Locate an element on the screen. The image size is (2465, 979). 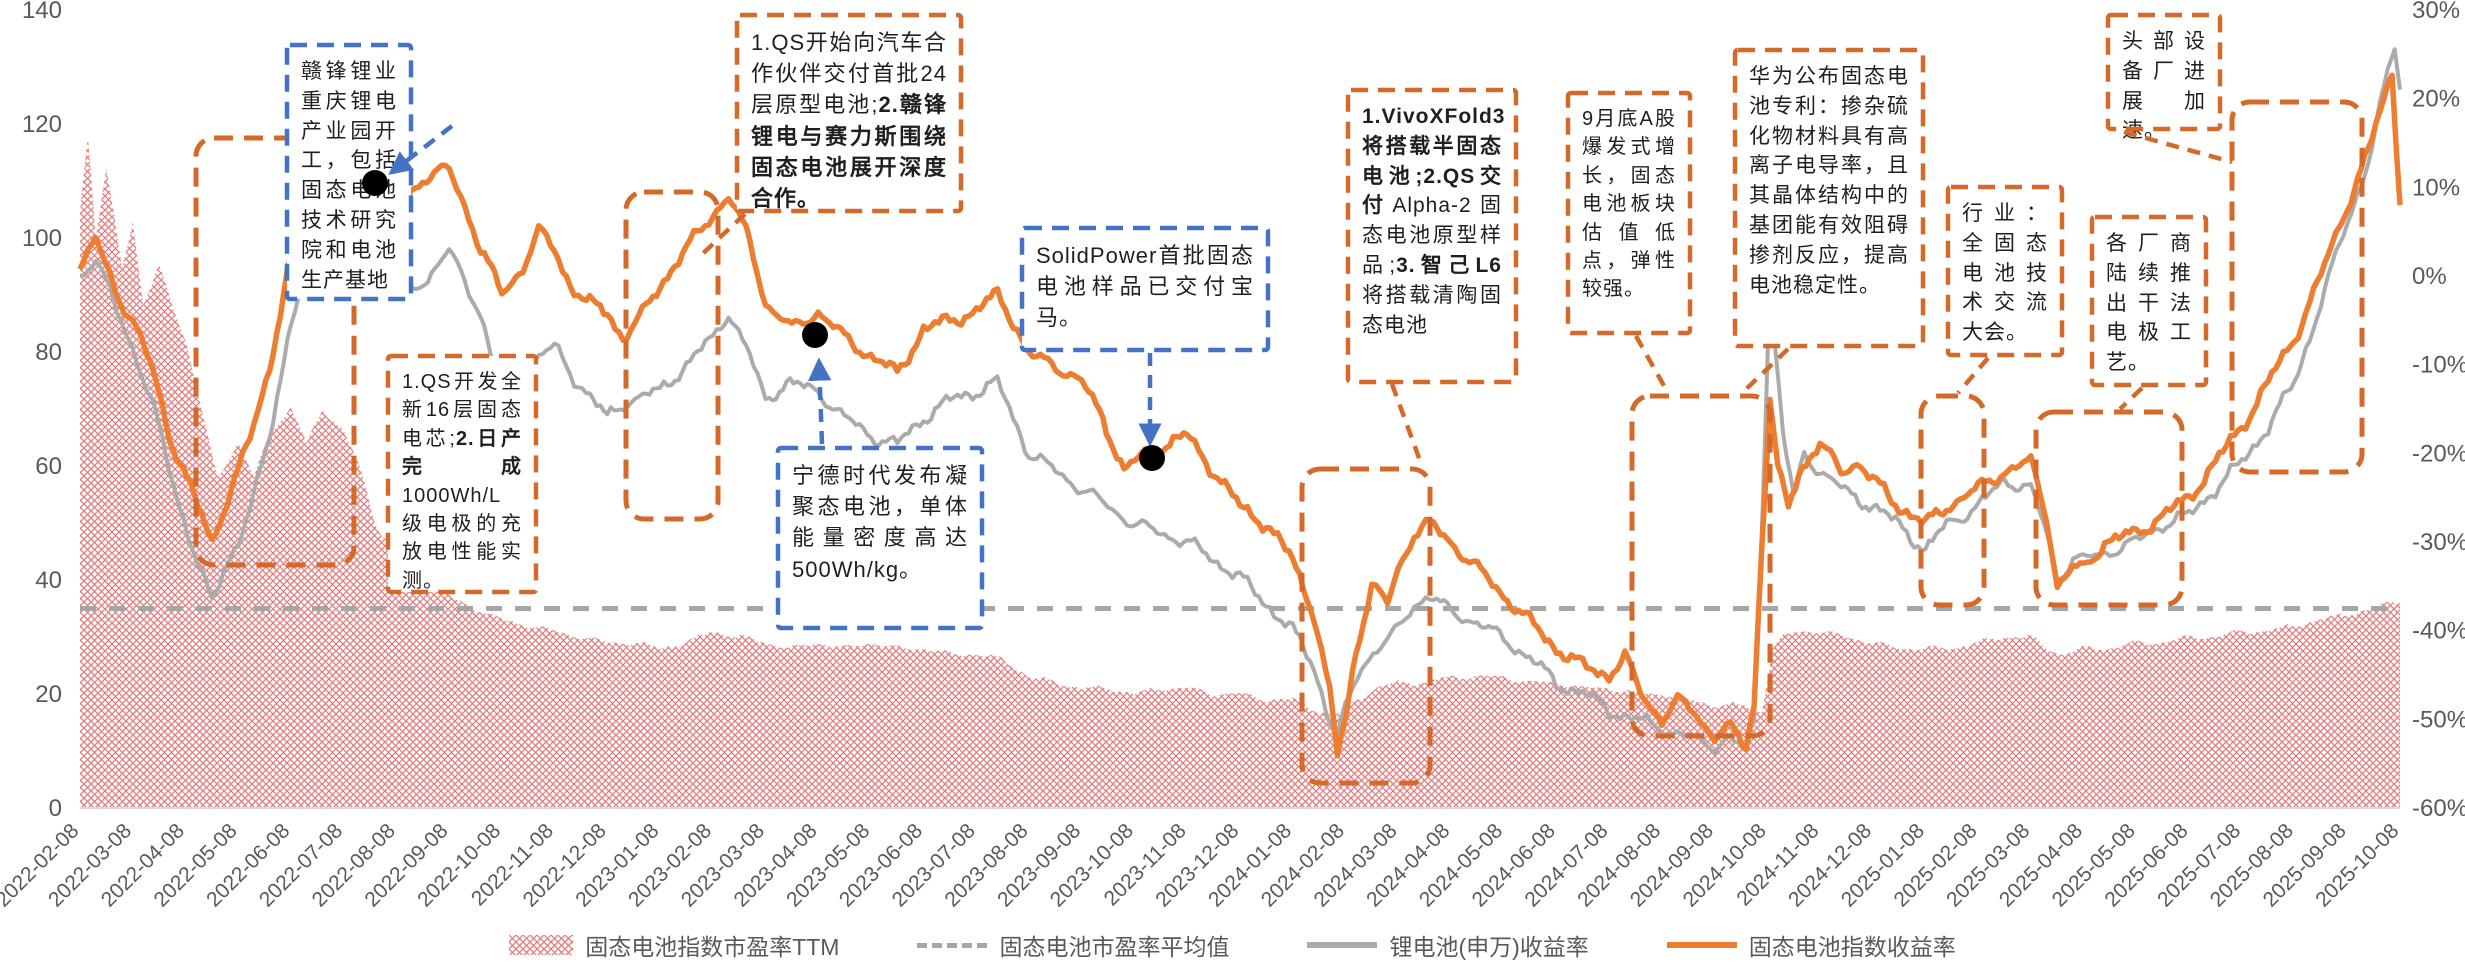
legend-item-1: 固态电池指数市盈率TTM is located at coordinates (674, 945).